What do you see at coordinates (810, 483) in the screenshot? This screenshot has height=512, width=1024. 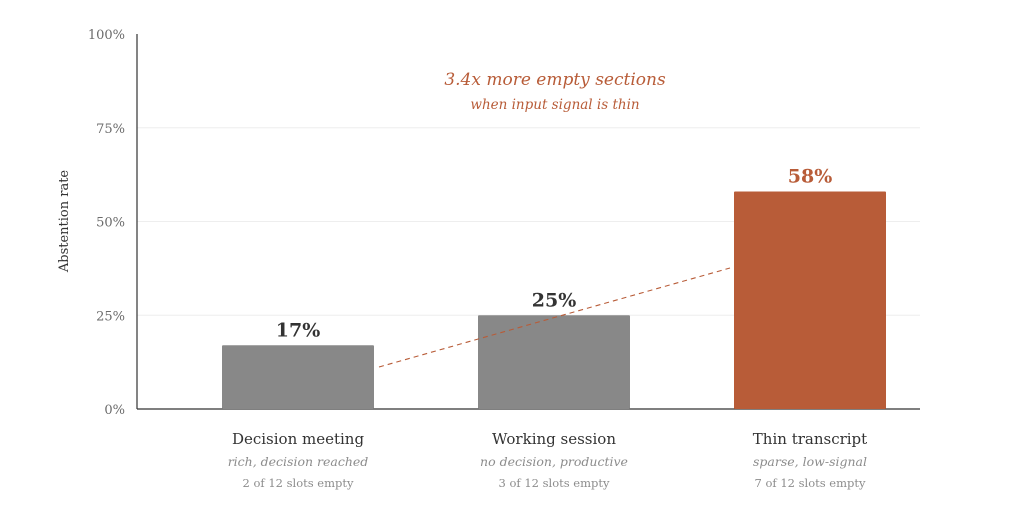 I see `category-slots: 7 of 12 slots empty` at bounding box center [810, 483].